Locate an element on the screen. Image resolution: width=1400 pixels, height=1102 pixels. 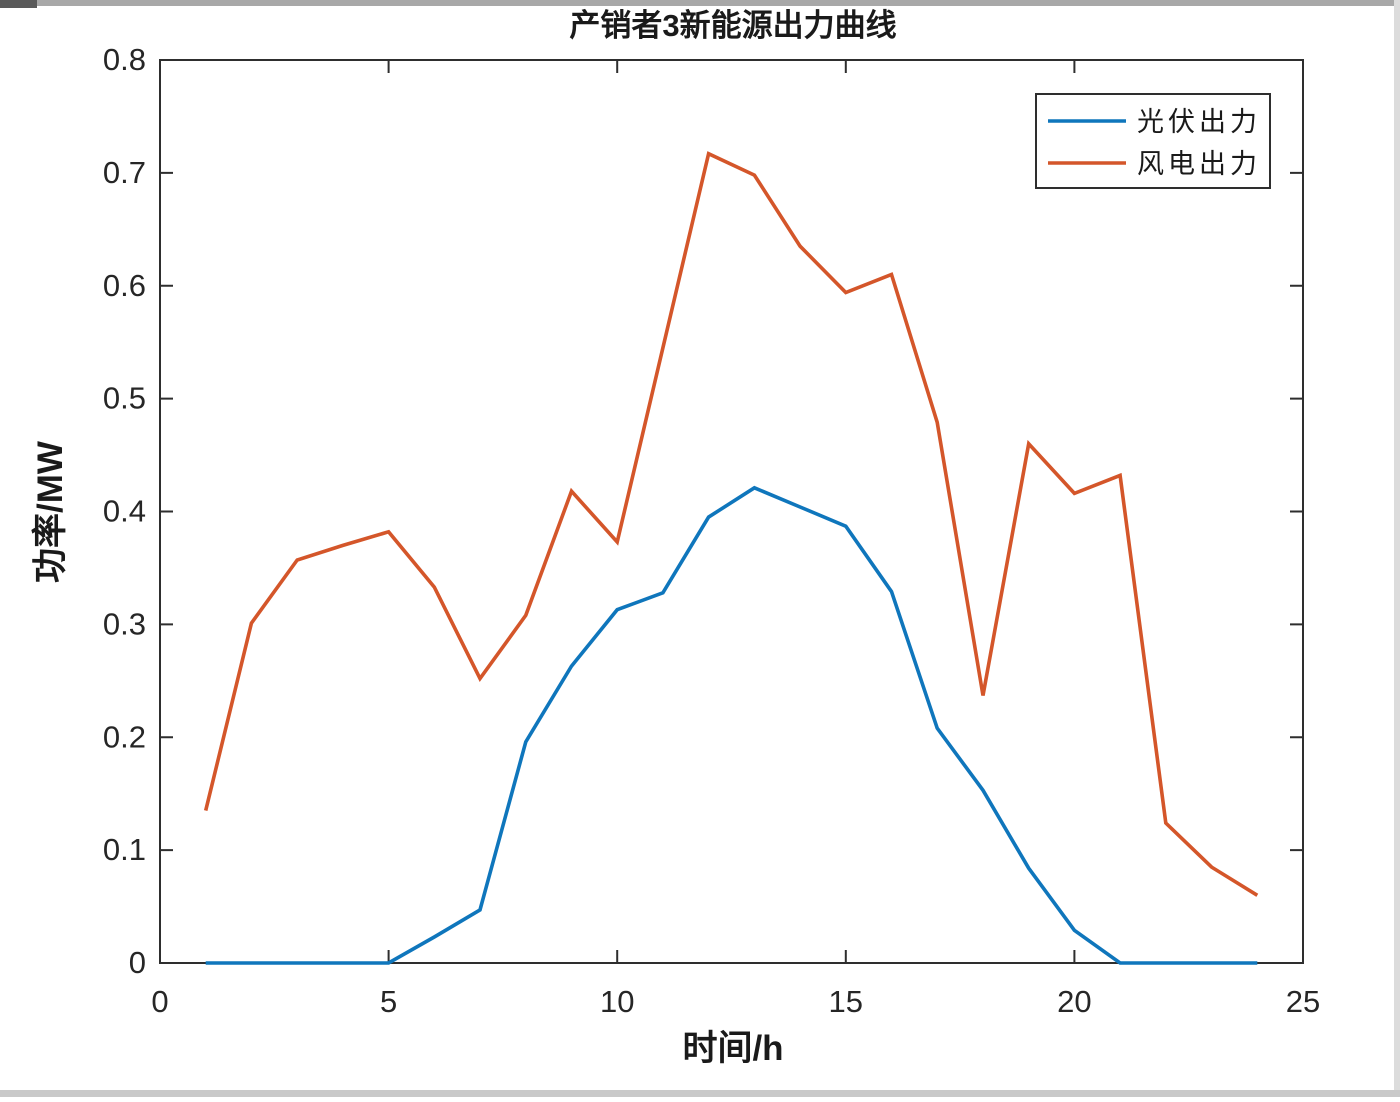
y-tick-label: 0.3 is located at coordinates (124, 623).